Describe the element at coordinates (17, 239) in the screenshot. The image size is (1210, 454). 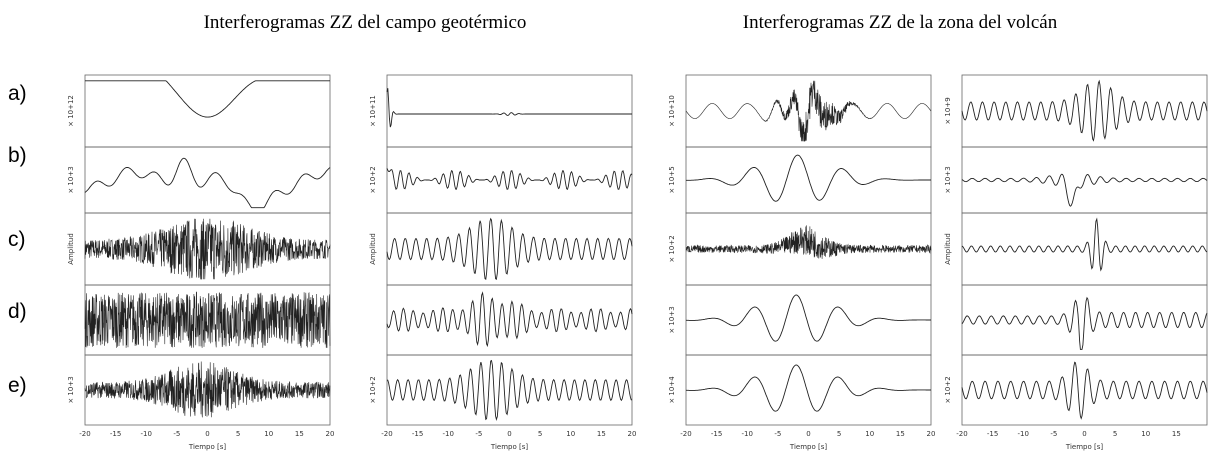
I see `row-label: c)` at that location.